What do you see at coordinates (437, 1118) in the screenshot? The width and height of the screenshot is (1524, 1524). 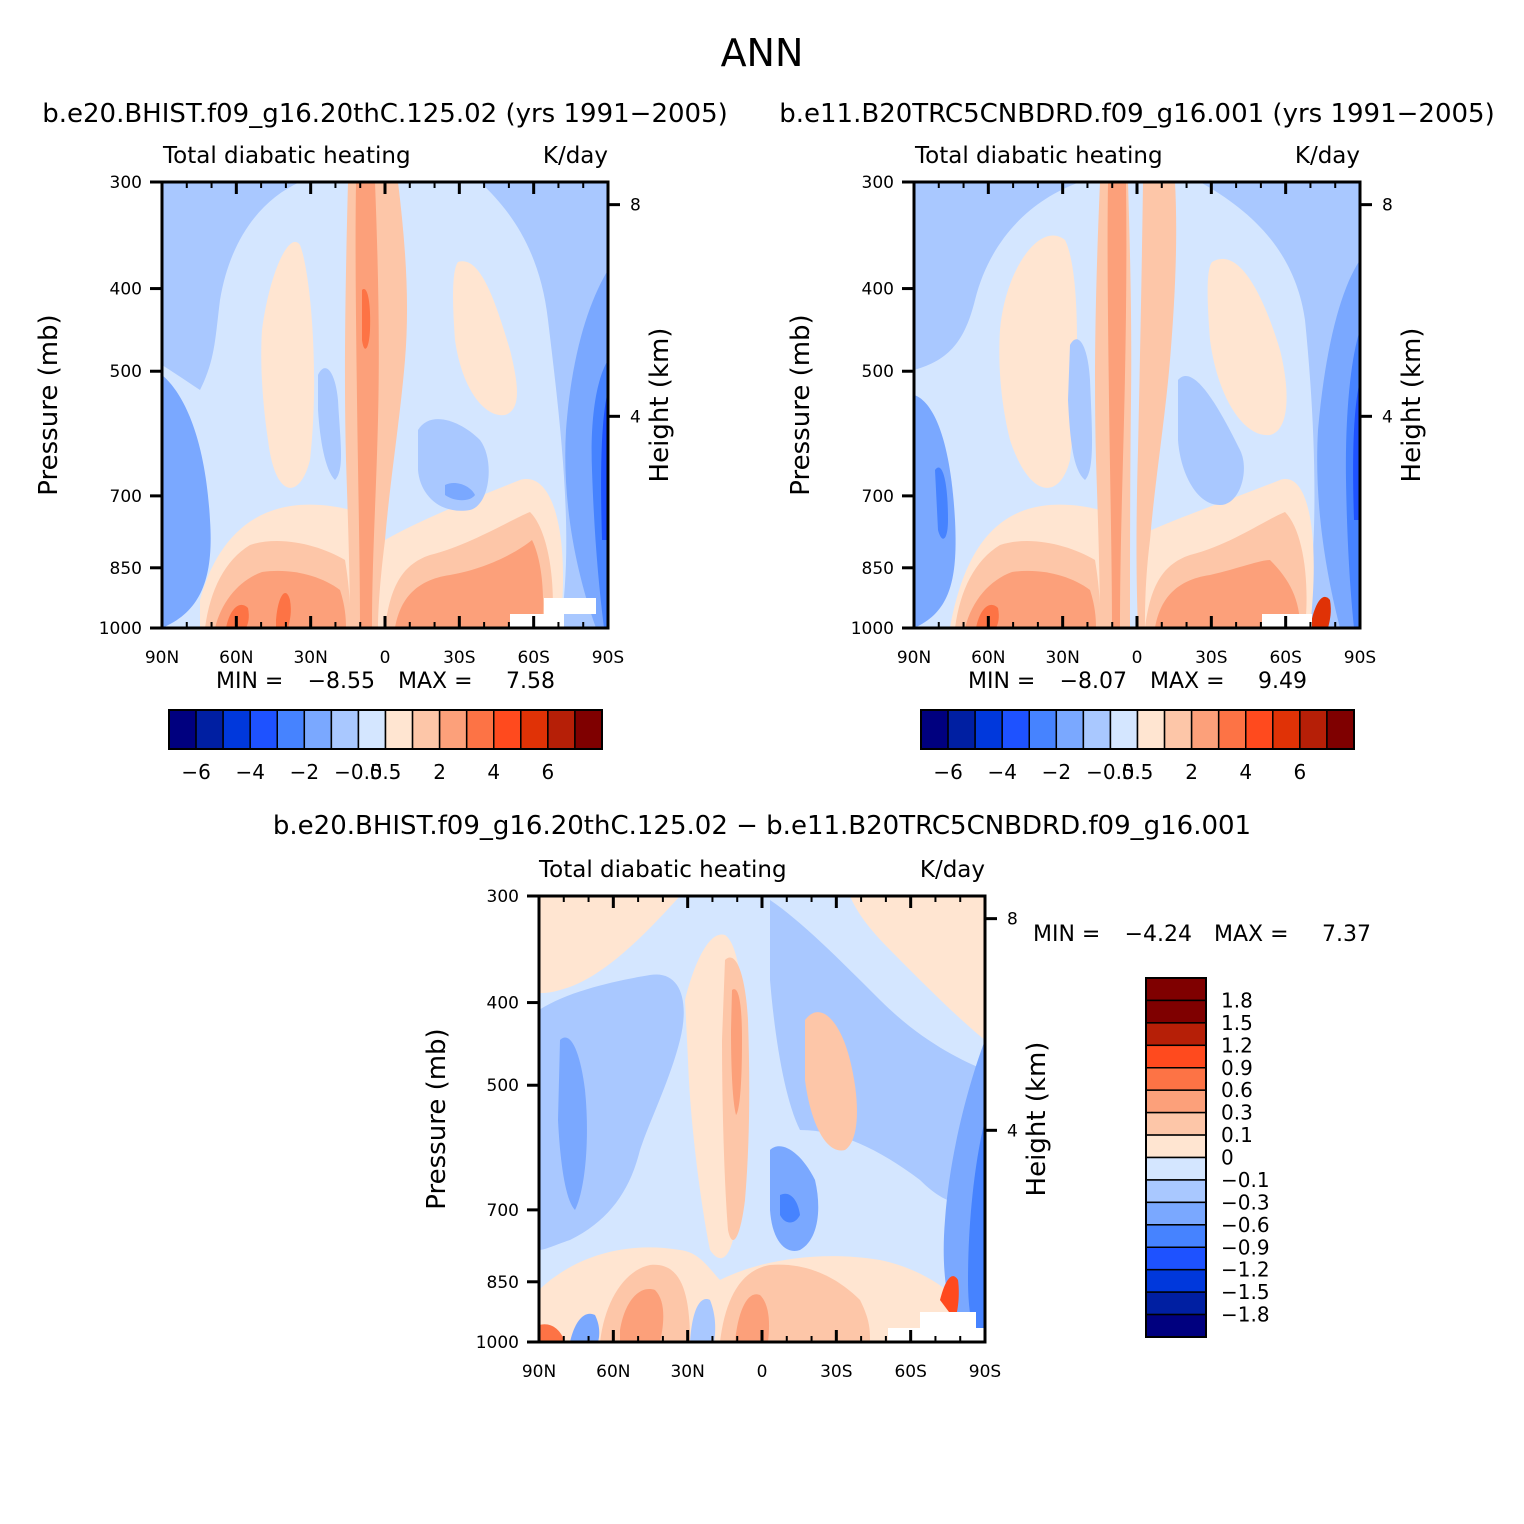 I see `panel-3-ylabel: Pressure (mb)` at bounding box center [437, 1118].